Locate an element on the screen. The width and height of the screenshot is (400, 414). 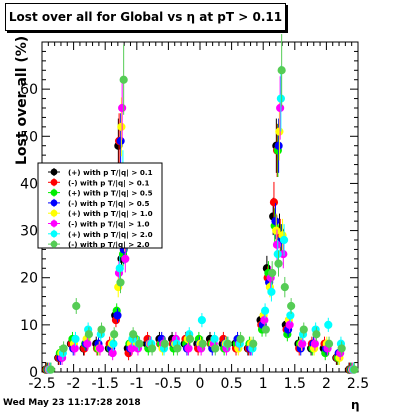
y-tick-label: 0 is located at coordinates (33, 373).